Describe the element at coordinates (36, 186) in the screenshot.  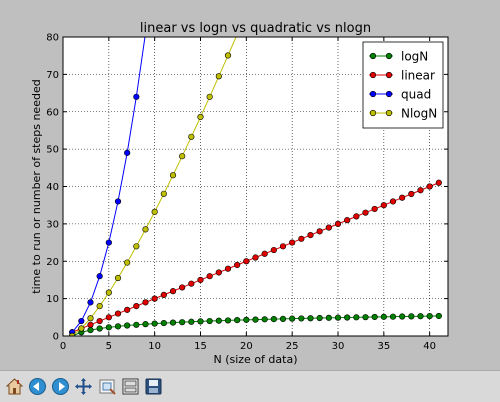
I see `y-axis-label: time to run or number of steps needed` at that location.